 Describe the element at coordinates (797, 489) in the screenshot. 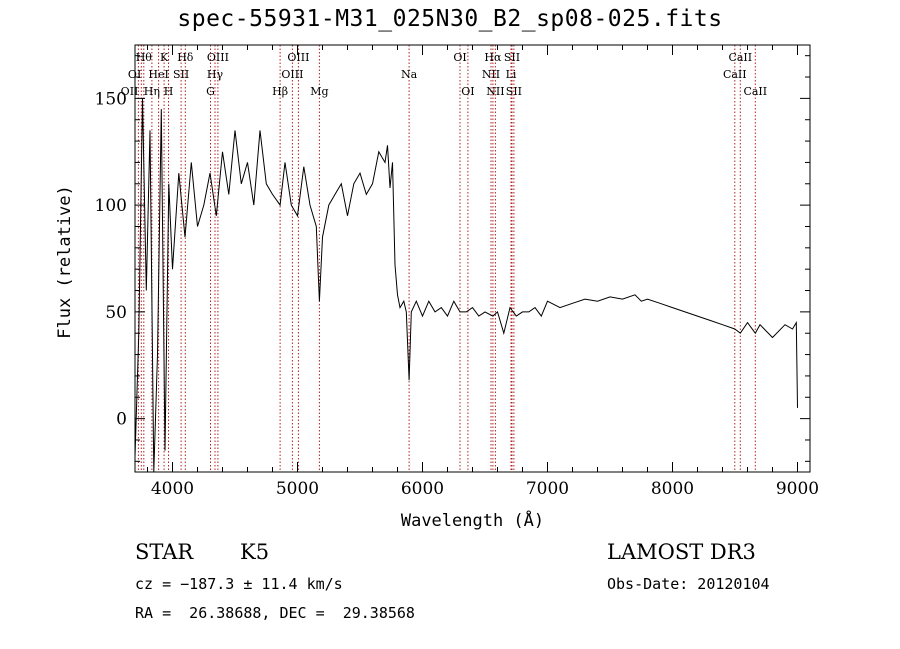

I see `x-tick-label: 9000` at that location.